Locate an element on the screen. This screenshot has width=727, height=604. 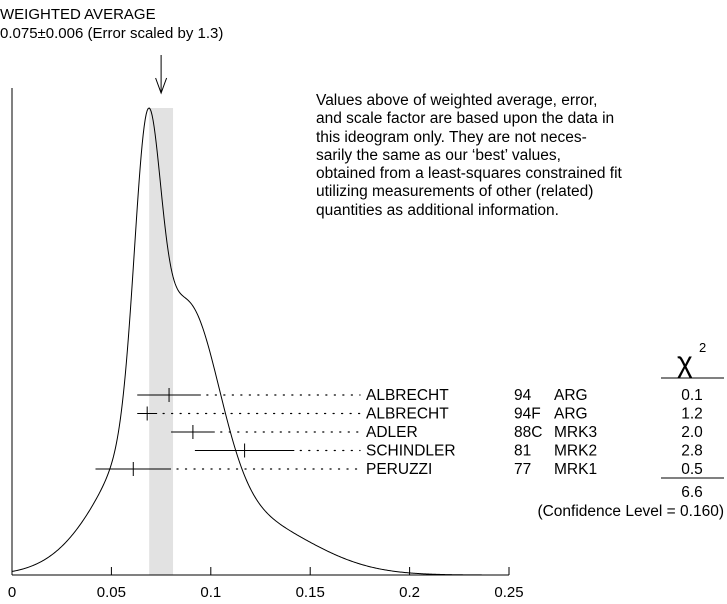
x-tick-label: 0.2 is located at coordinates (409, 592).